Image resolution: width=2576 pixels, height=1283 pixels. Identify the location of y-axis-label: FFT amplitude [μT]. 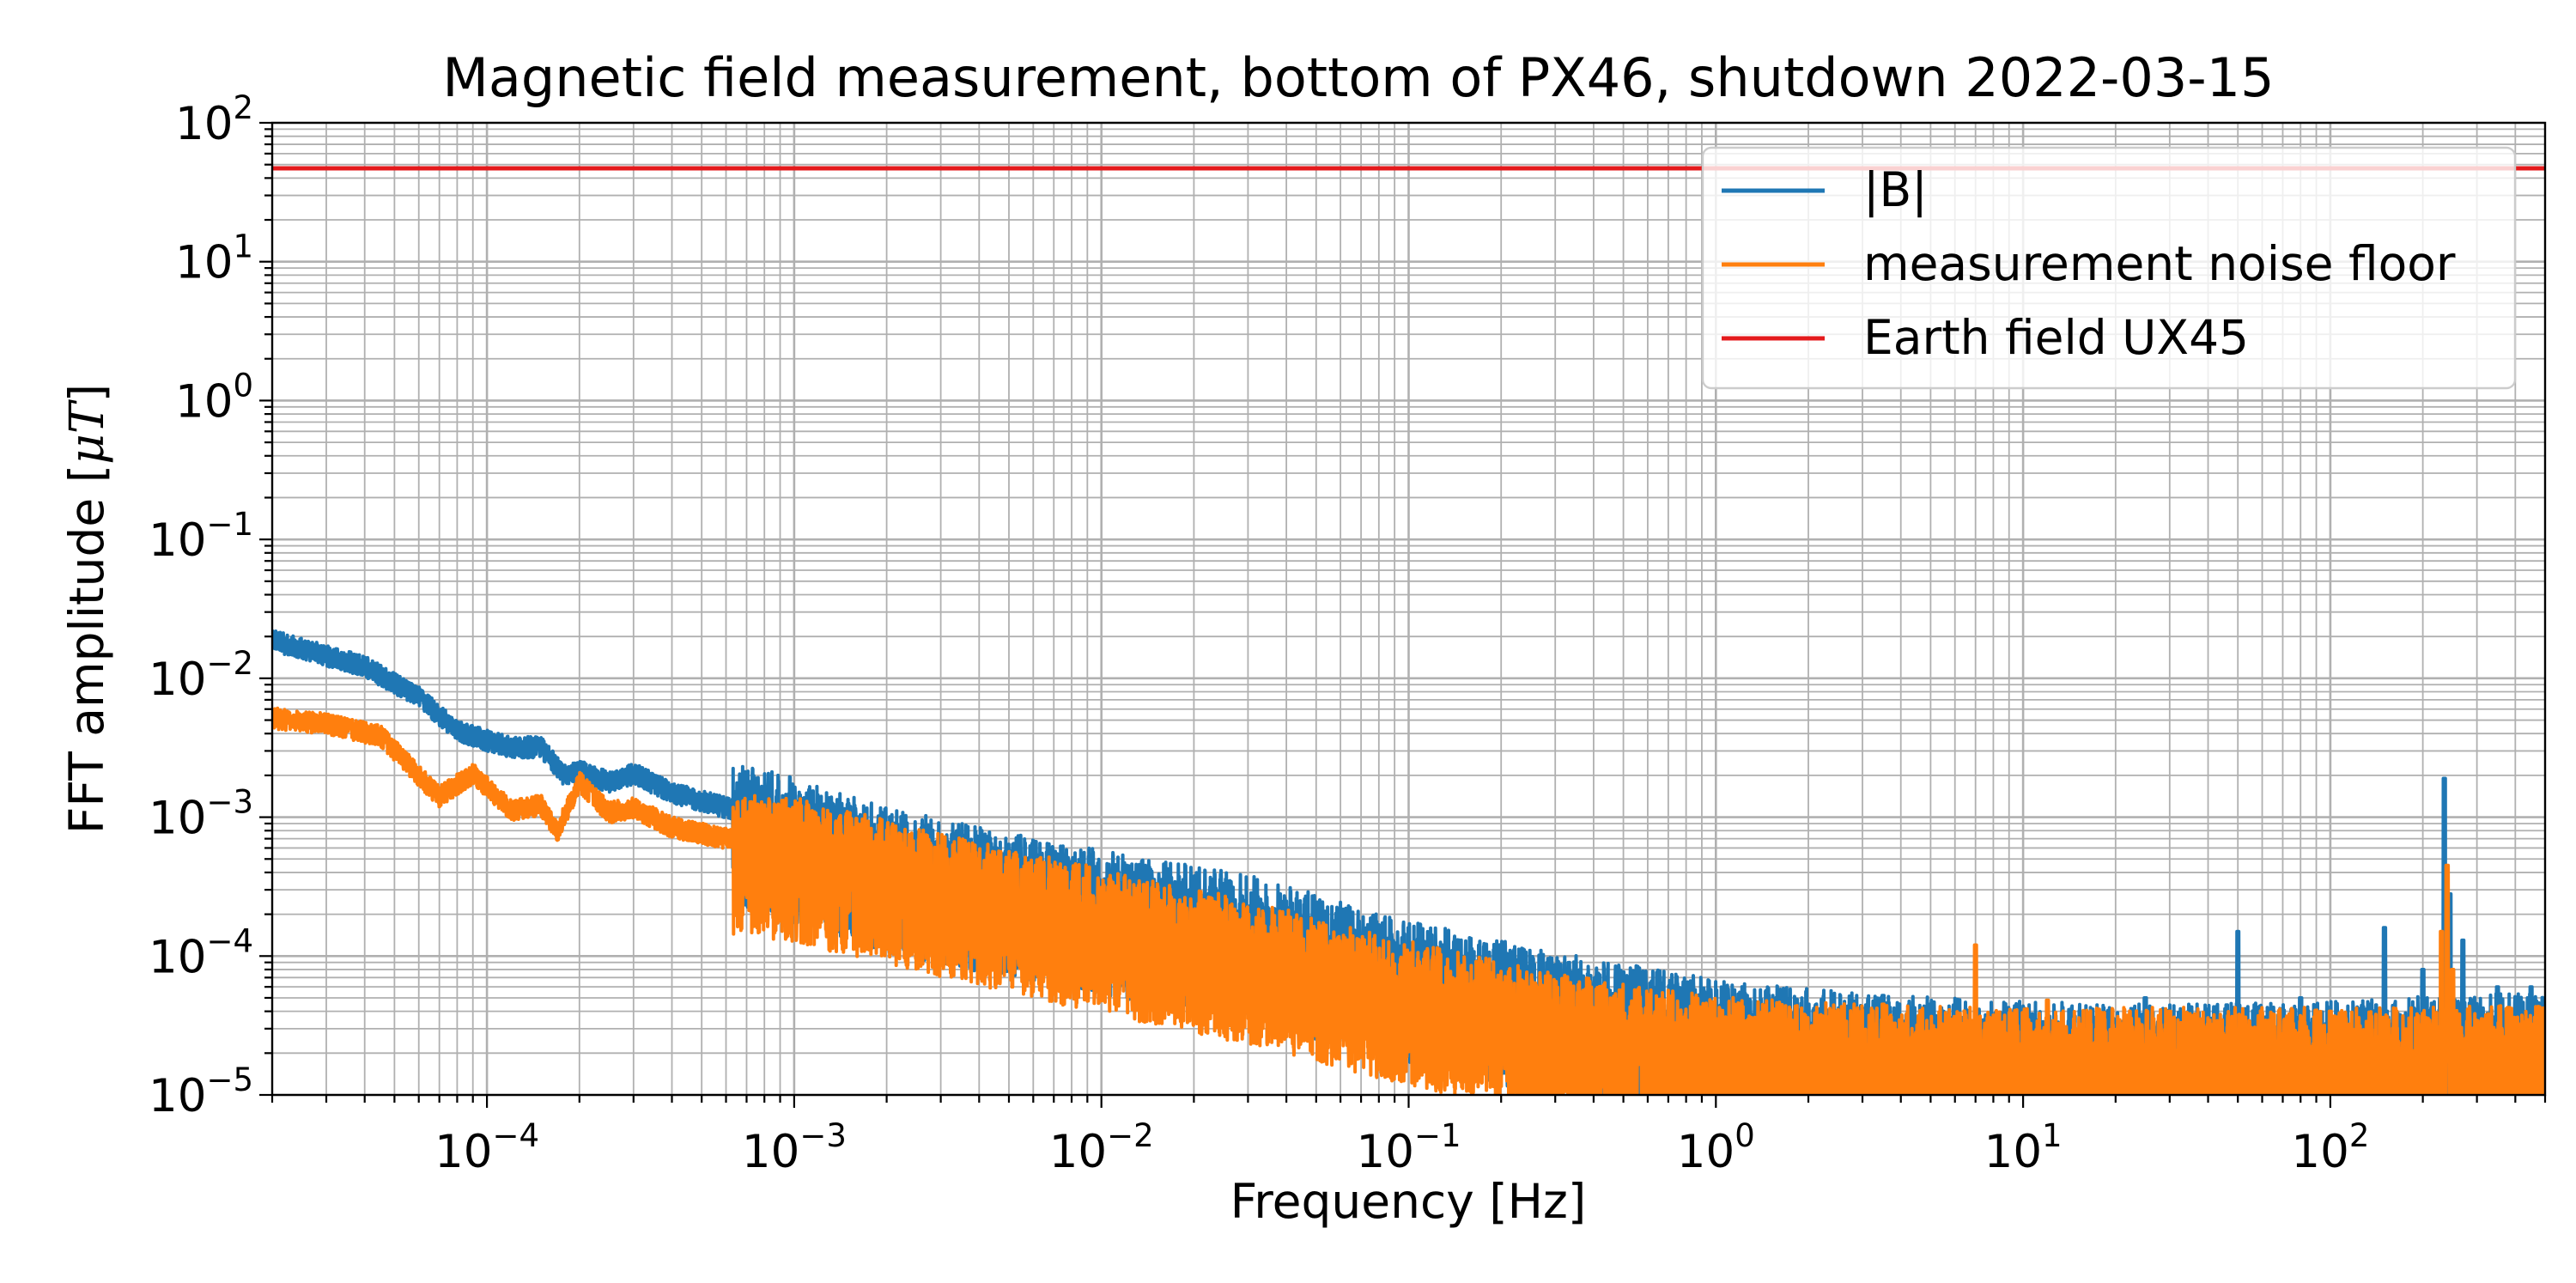
(86, 609).